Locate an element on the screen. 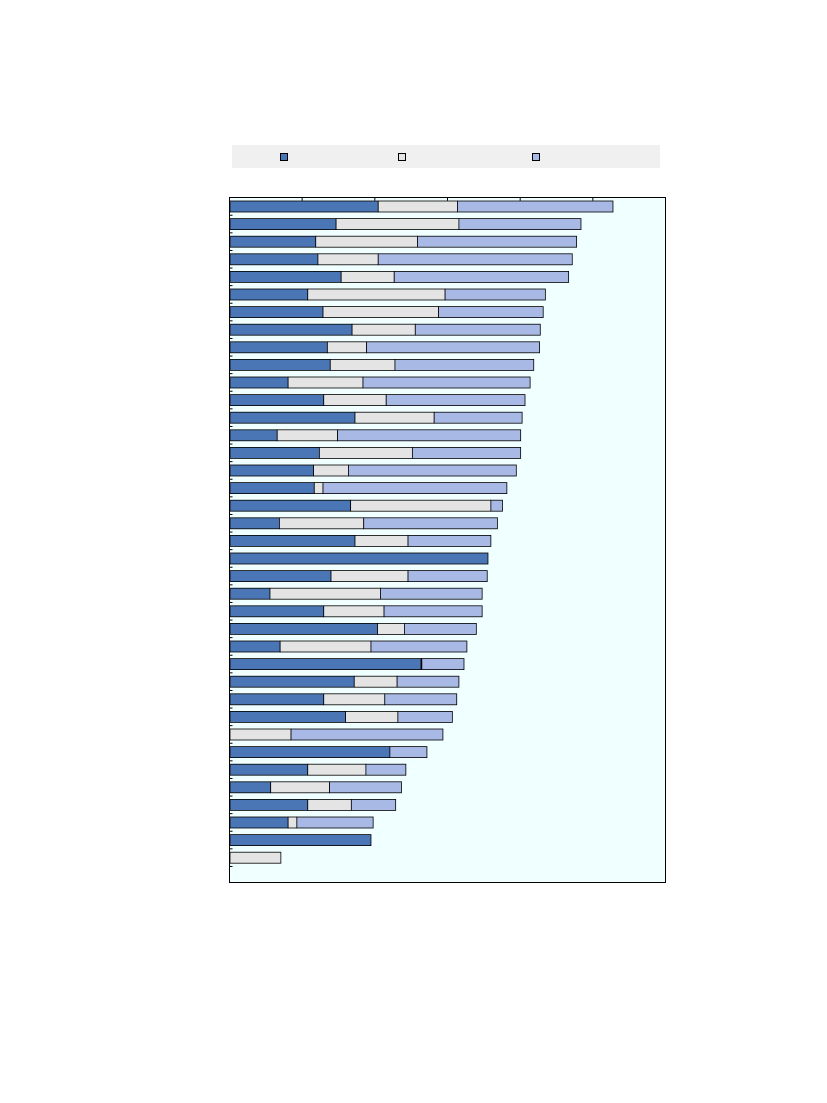 Image resolution: width=827 pixels, height=1103 pixels. legend is located at coordinates (446, 156).